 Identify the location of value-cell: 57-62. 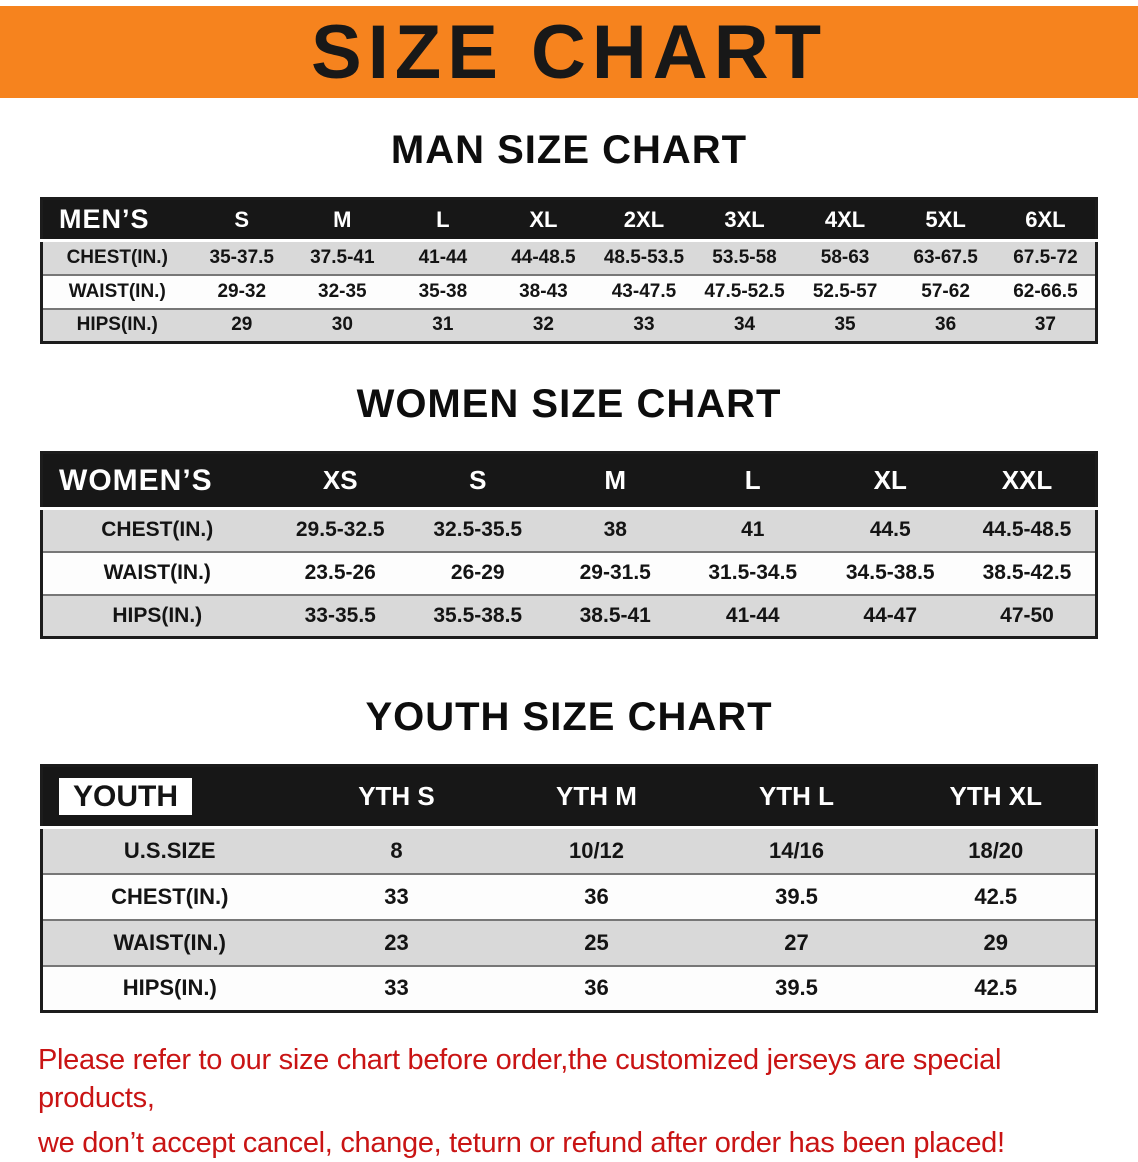
(945, 291).